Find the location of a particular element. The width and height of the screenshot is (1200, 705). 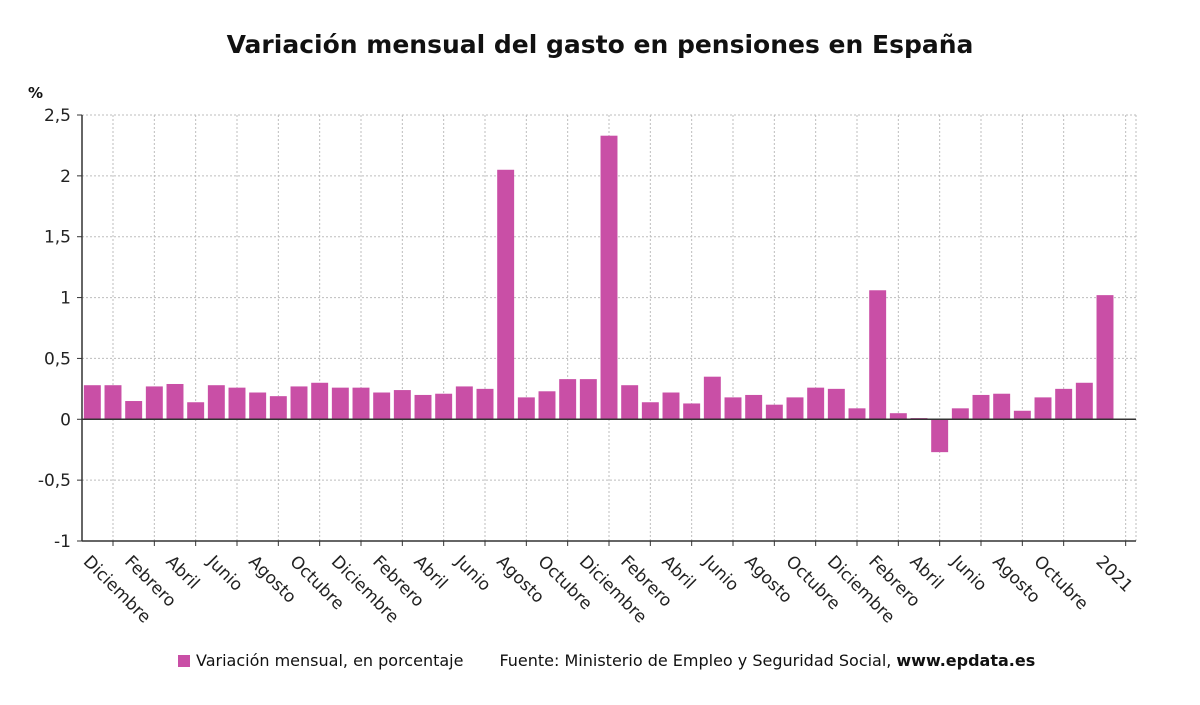

y-tick-label: 1 is located at coordinates (65, 299).